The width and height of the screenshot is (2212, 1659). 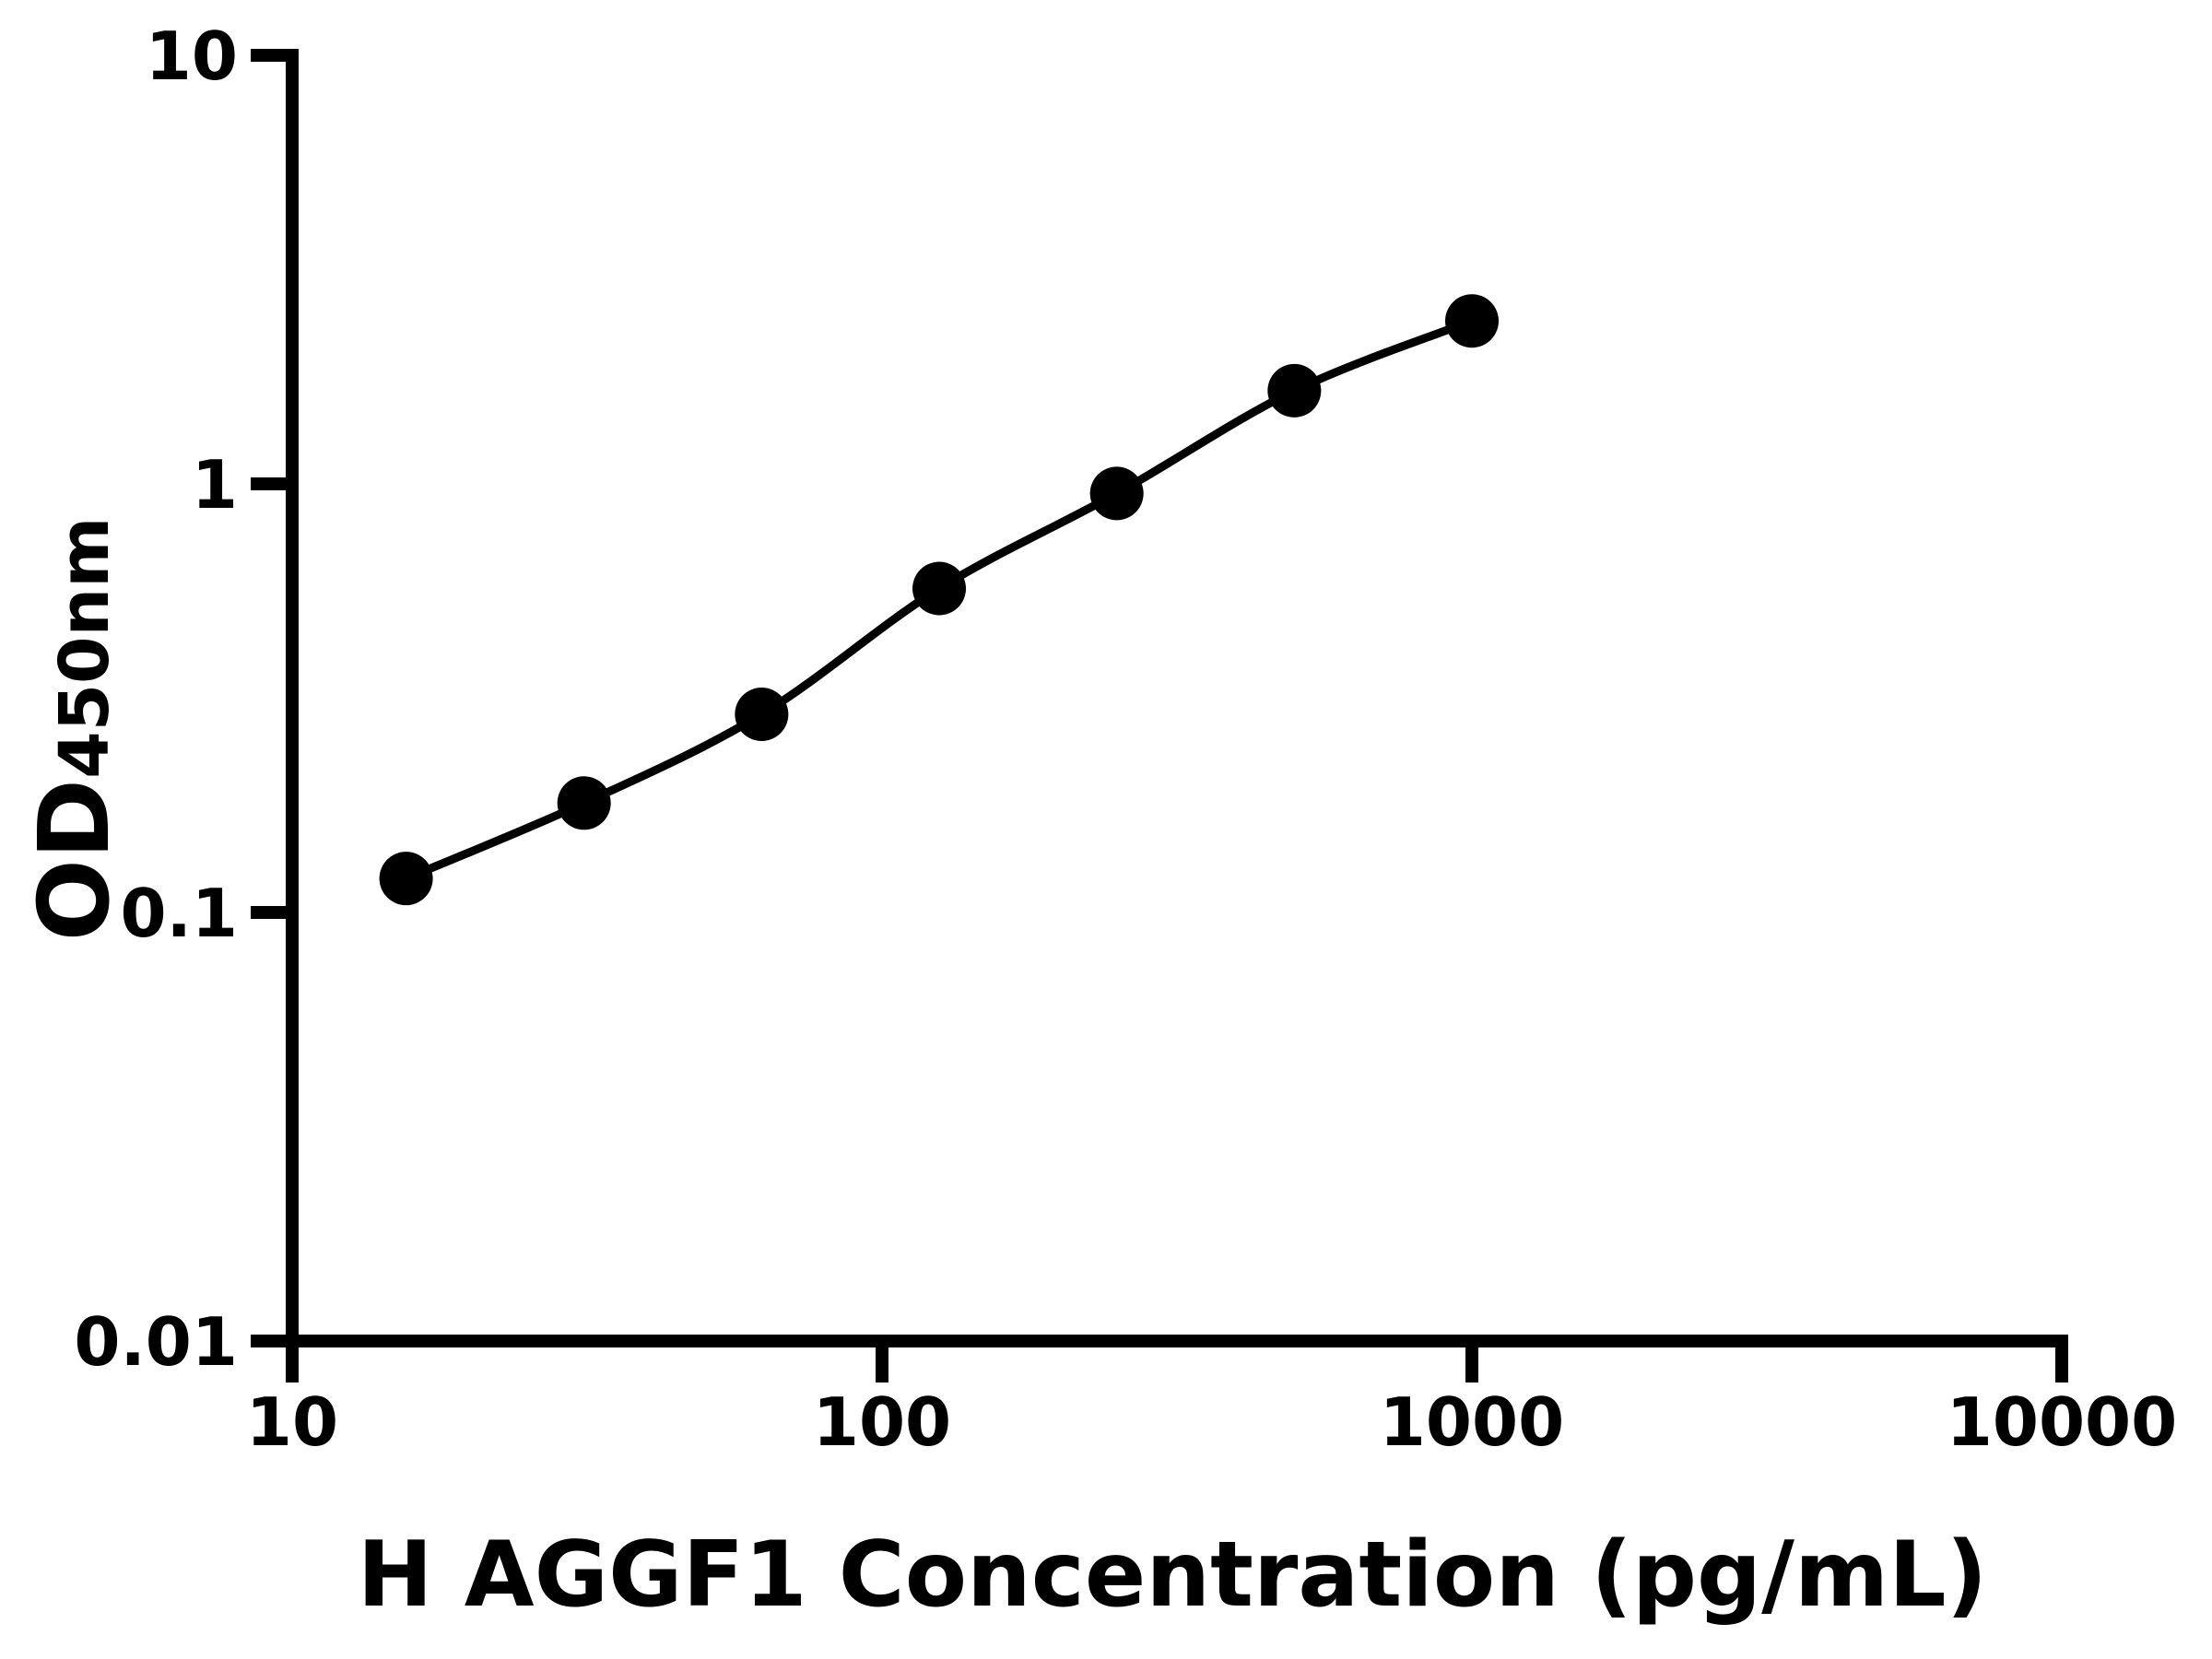 I want to click on x-tick-label: 100, so click(x=882, y=1422).